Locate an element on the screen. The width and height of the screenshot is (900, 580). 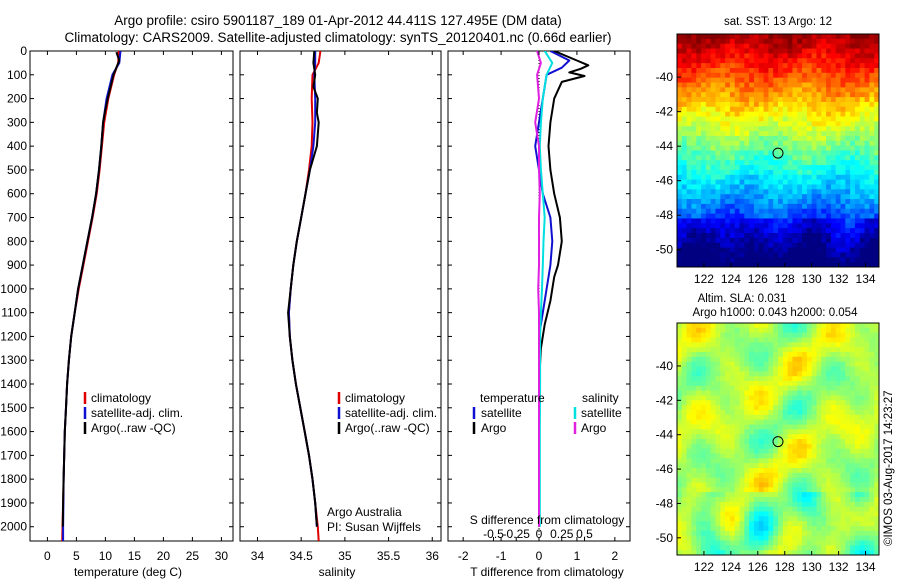
map-y-tick-label: -50 is located at coordinates (665, 250).